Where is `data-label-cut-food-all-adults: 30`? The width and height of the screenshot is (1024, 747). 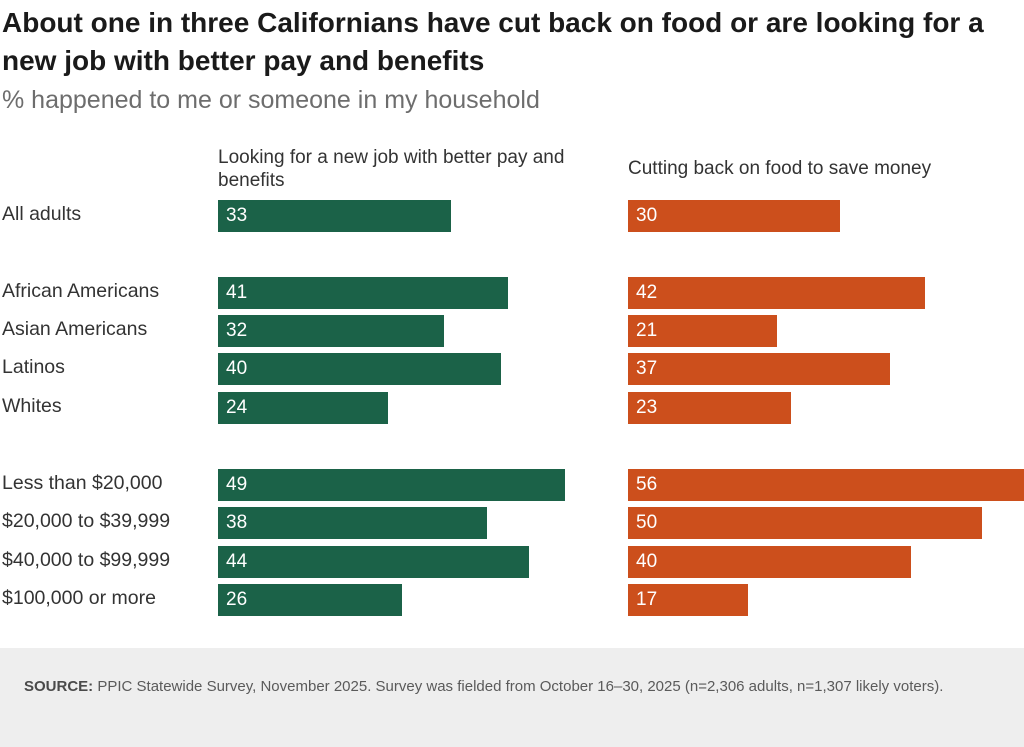
data-label-cut-food-all-adults: 30 is located at coordinates (647, 215).